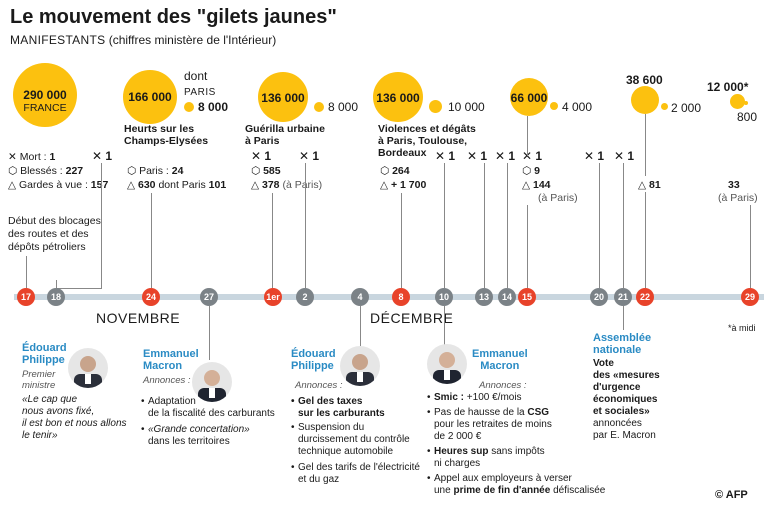 This screenshot has height=508, width=768. I want to click on node-15: 15, so click(527, 297).